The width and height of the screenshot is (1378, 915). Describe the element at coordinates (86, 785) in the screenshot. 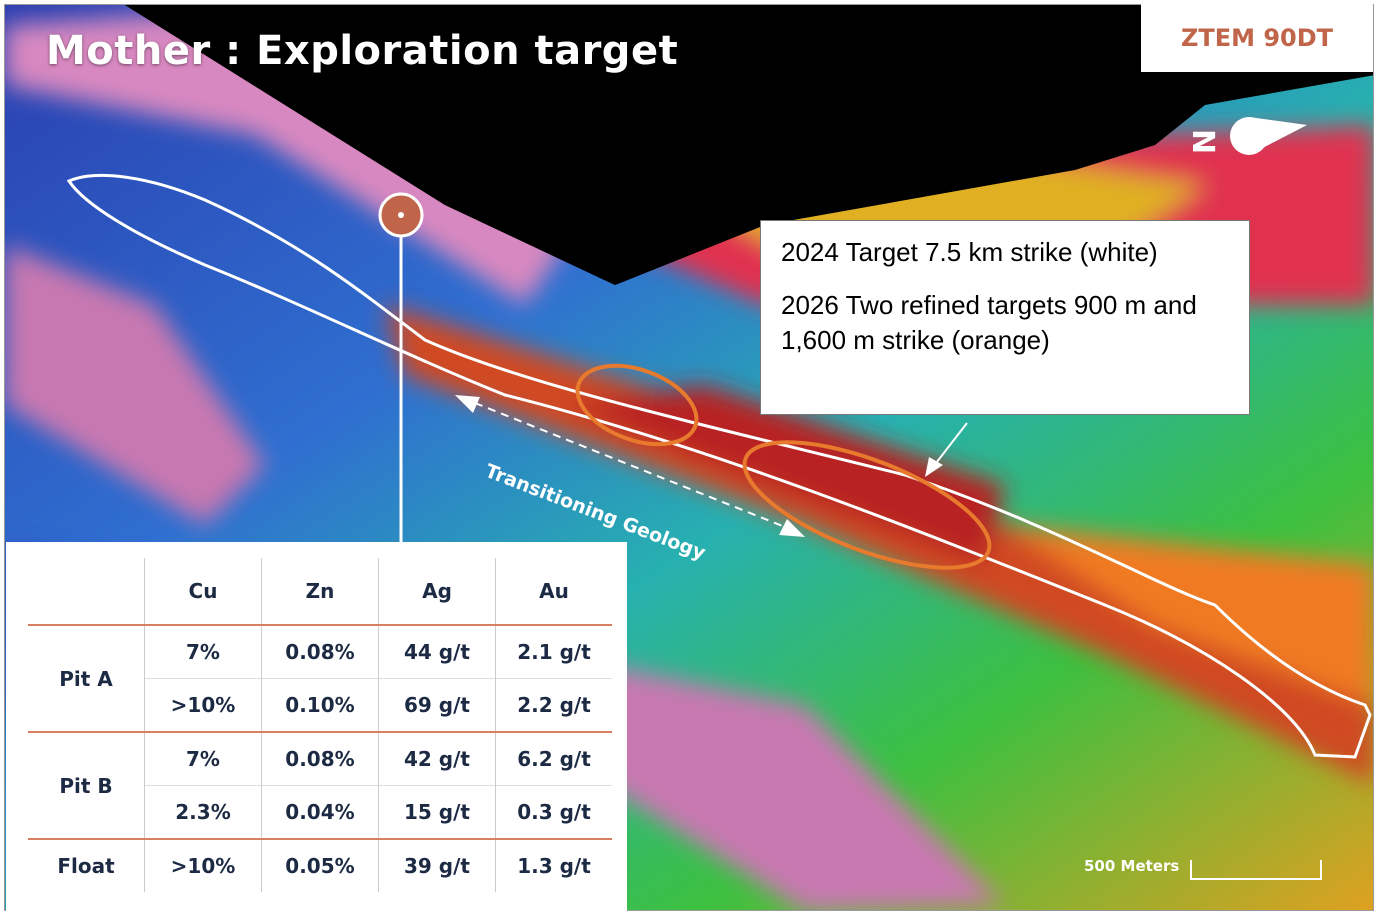

I see `row-group-label: Pit B` at that location.